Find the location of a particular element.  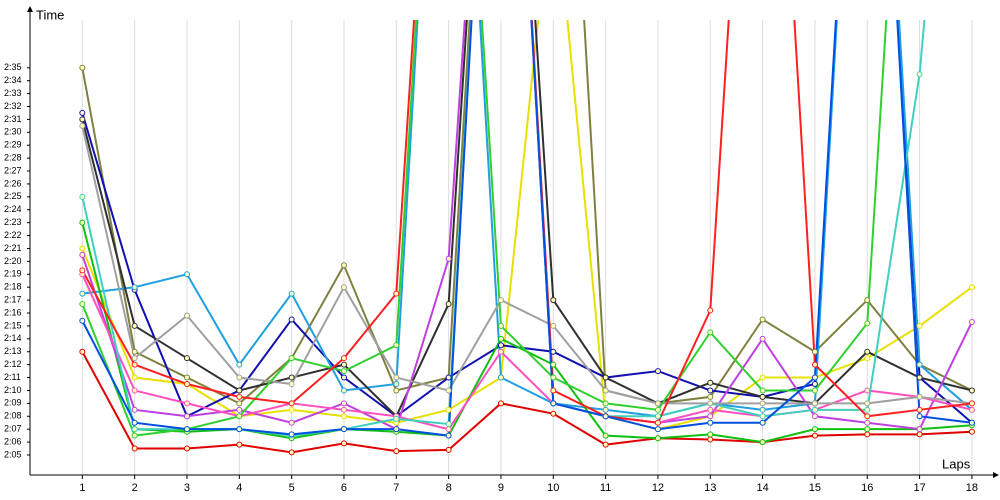

y-tick-label: 2:19 is located at coordinates (13, 274).